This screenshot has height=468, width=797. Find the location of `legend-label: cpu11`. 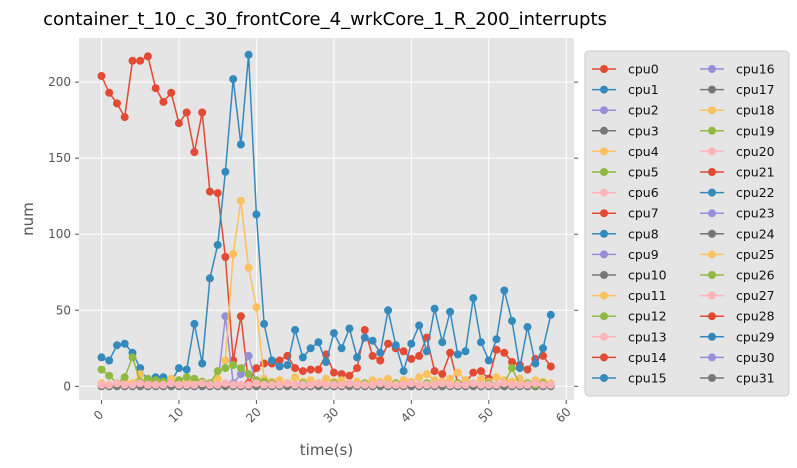

legend-label: cpu11 is located at coordinates (647, 295).